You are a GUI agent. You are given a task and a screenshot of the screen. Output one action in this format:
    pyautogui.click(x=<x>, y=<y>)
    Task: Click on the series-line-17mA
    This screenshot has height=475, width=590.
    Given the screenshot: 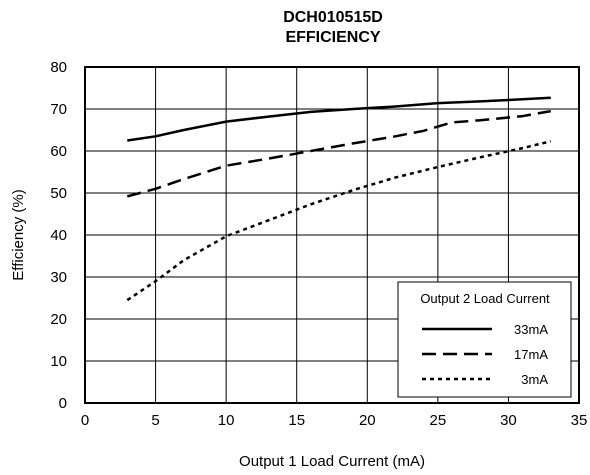 What is the action you would take?
    pyautogui.click(x=339, y=153)
    